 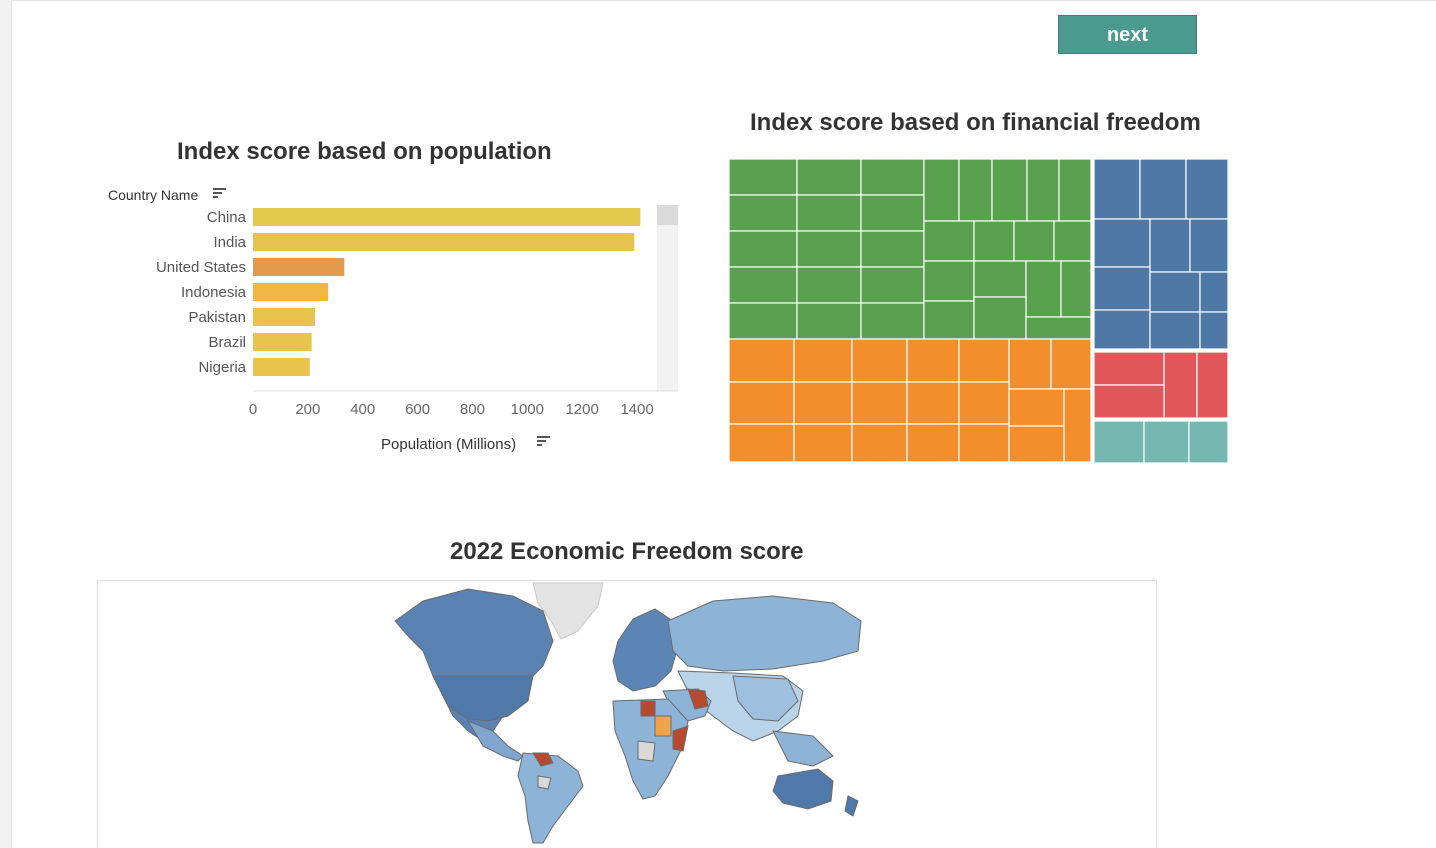 What do you see at coordinates (764, 633) in the screenshot?
I see `map-region-russia` at bounding box center [764, 633].